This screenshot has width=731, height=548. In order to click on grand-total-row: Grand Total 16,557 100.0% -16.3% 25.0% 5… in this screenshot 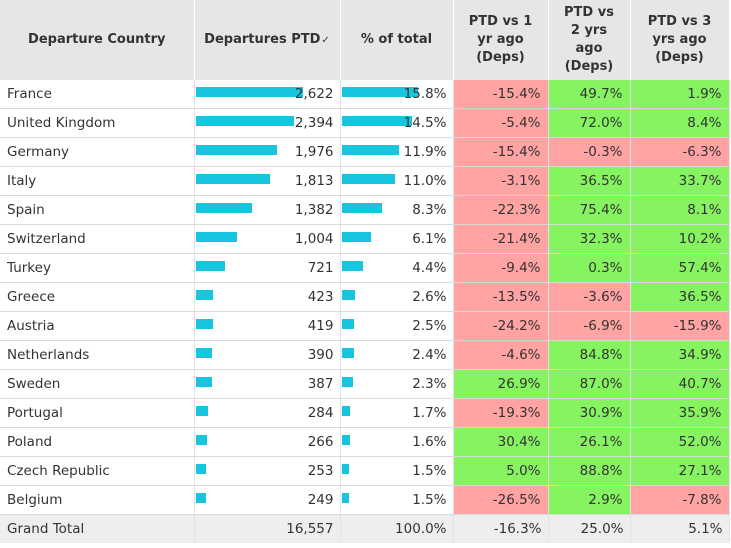, I will do `click(365, 528)`.